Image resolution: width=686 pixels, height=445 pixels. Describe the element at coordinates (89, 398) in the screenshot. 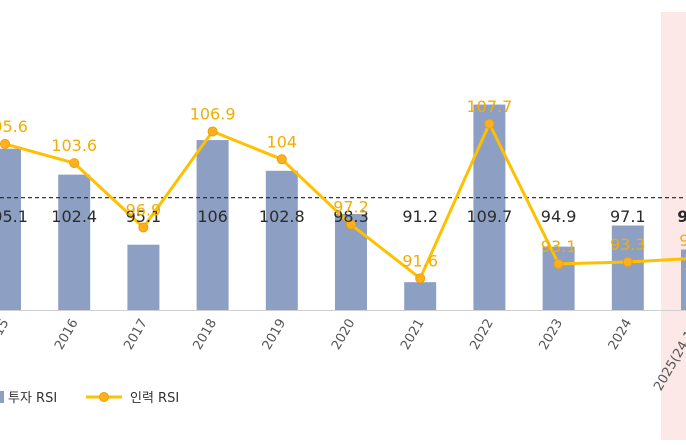

I see `legend: 투자 RSI 인력 RSI` at that location.